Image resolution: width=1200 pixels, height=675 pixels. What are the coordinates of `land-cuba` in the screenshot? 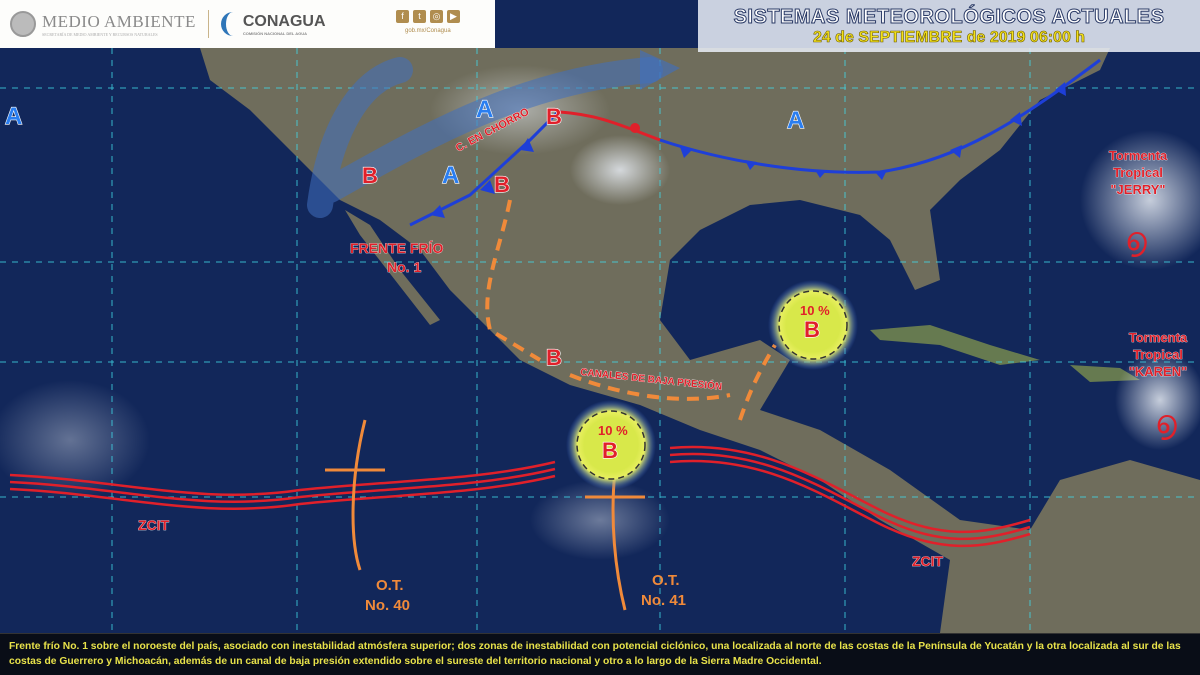 It's located at (955, 345).